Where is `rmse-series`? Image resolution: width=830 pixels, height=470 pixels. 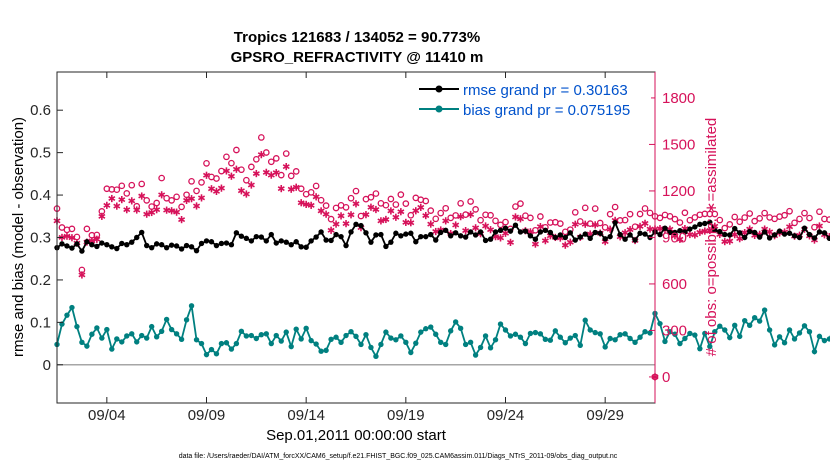 rmse-series is located at coordinates (442, 236).